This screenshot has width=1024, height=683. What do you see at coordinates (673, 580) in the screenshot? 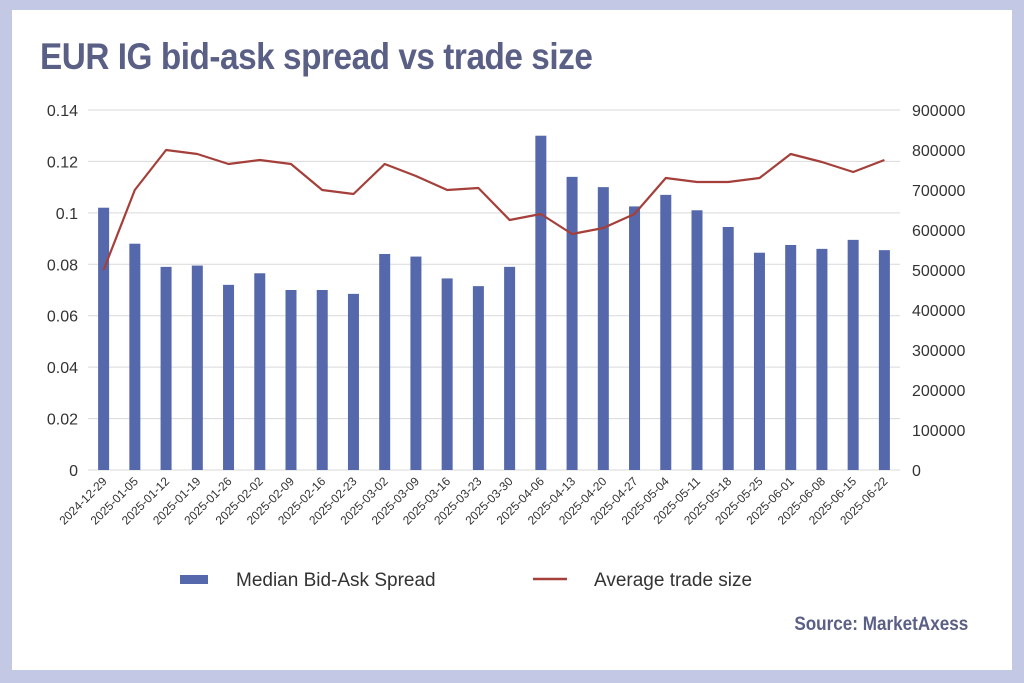
I see `legend-line-label: Average trade size` at bounding box center [673, 580].